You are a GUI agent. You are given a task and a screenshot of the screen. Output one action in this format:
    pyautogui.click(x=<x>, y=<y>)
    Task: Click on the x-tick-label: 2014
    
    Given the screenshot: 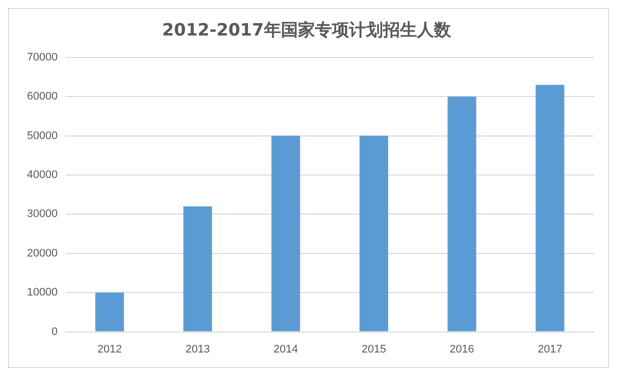 What is the action you would take?
    pyautogui.click(x=286, y=349)
    